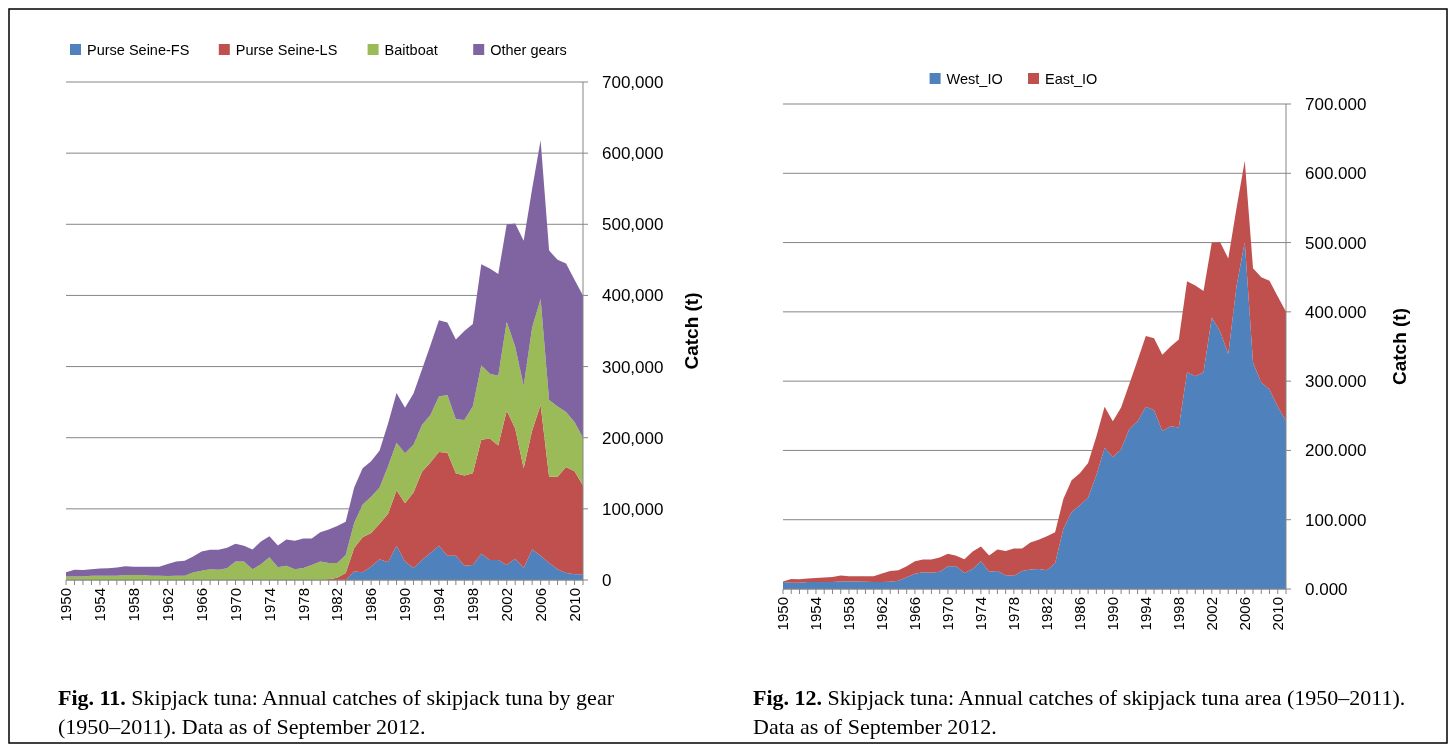 This screenshot has height=752, width=1456. I want to click on y-tick-label: 300.000, so click(1336, 382).